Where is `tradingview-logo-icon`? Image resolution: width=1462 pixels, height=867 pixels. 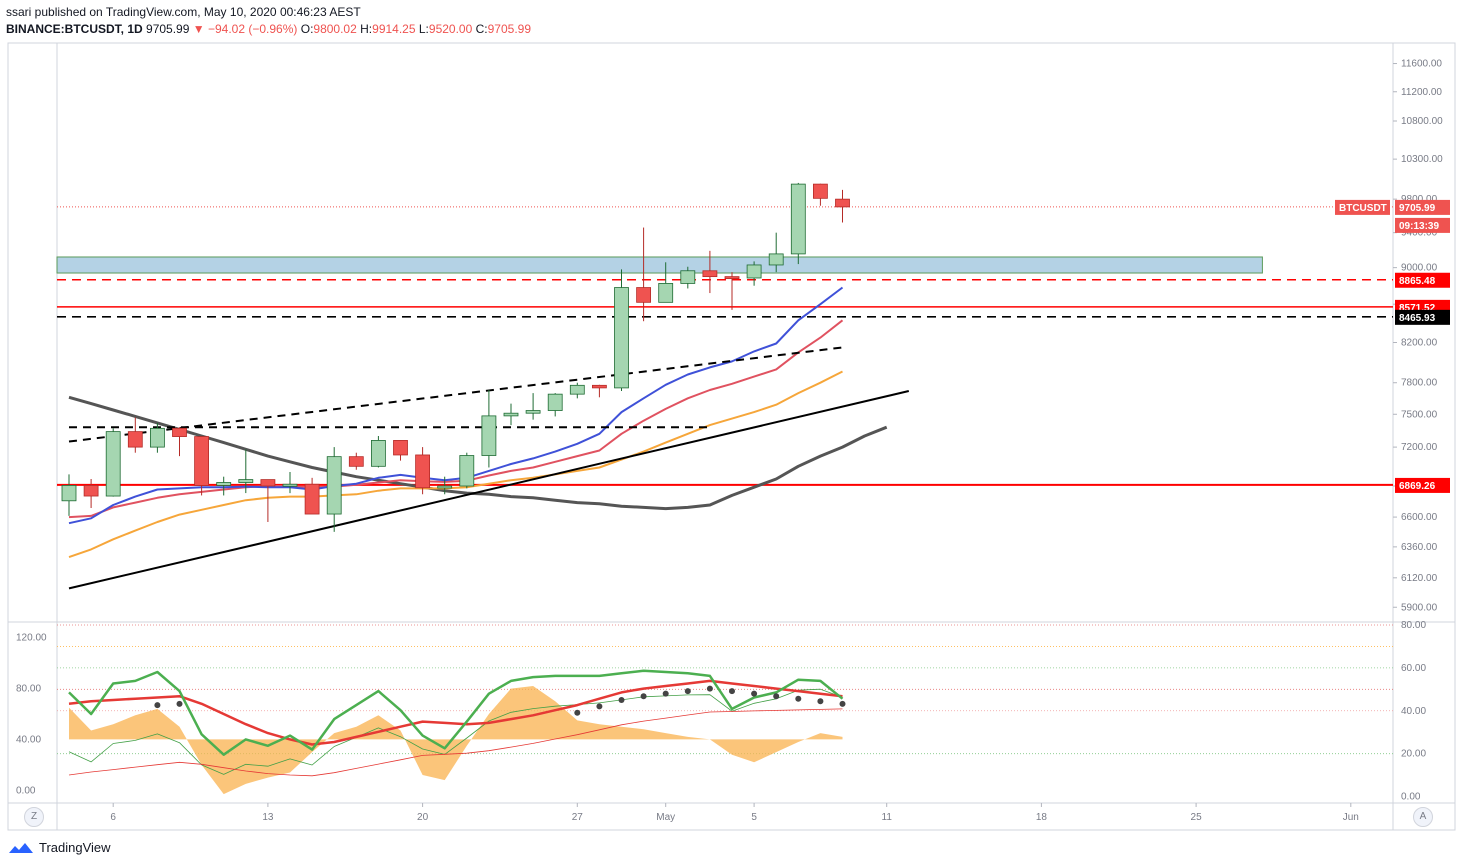
tradingview-logo-icon is located at coordinates (21, 847).